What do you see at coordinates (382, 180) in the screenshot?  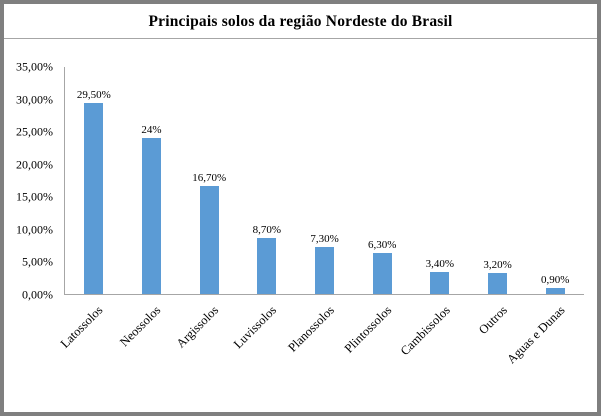 I see `bar-slot: 6,30%` at bounding box center [382, 180].